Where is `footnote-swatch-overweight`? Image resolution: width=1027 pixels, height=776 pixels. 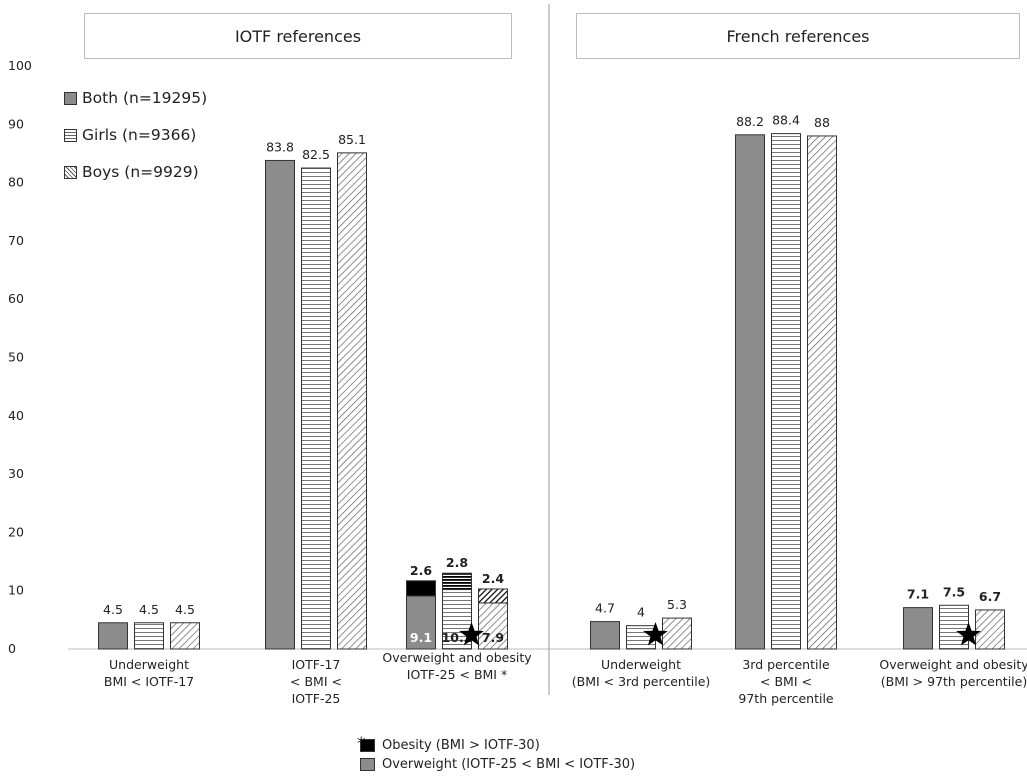
footnote-swatch-overweight is located at coordinates (367, 764).